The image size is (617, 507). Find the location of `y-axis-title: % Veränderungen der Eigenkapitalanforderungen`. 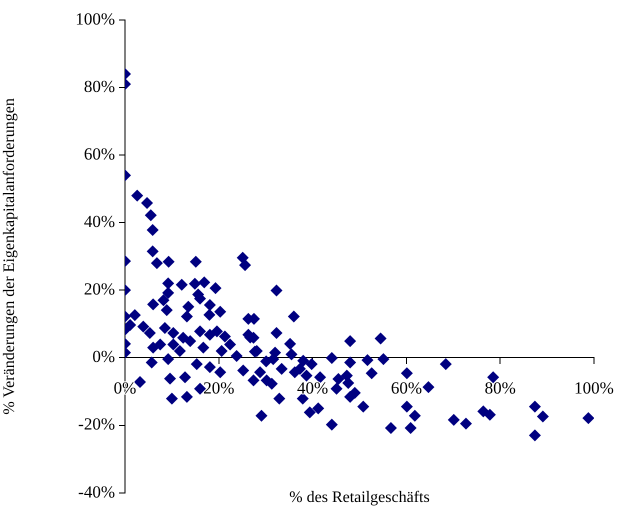

y-axis-title: % Veränderungen der Eigenkapitalanforderungen is located at coordinates (9, 256).